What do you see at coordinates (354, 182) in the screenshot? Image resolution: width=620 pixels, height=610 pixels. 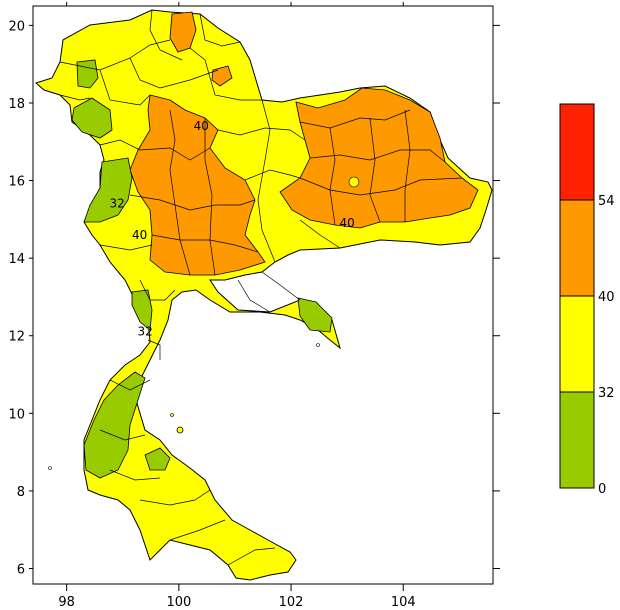 I see `yellow-pocket-ne` at bounding box center [354, 182].